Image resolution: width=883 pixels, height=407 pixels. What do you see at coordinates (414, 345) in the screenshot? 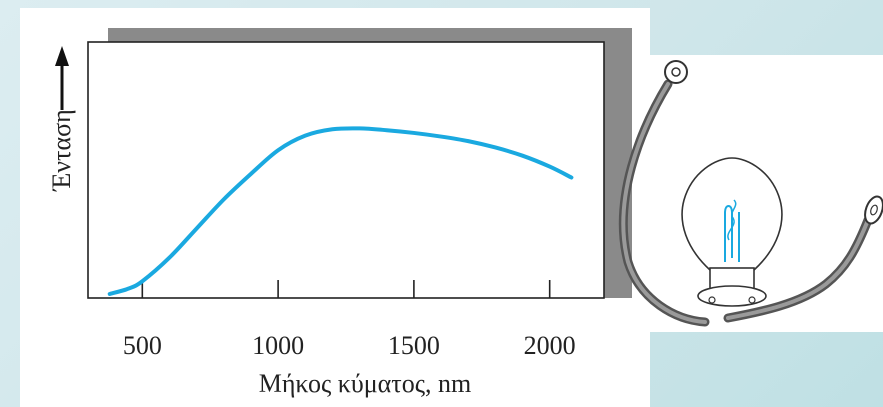
I see `x-tick-label: 1500` at bounding box center [414, 345].